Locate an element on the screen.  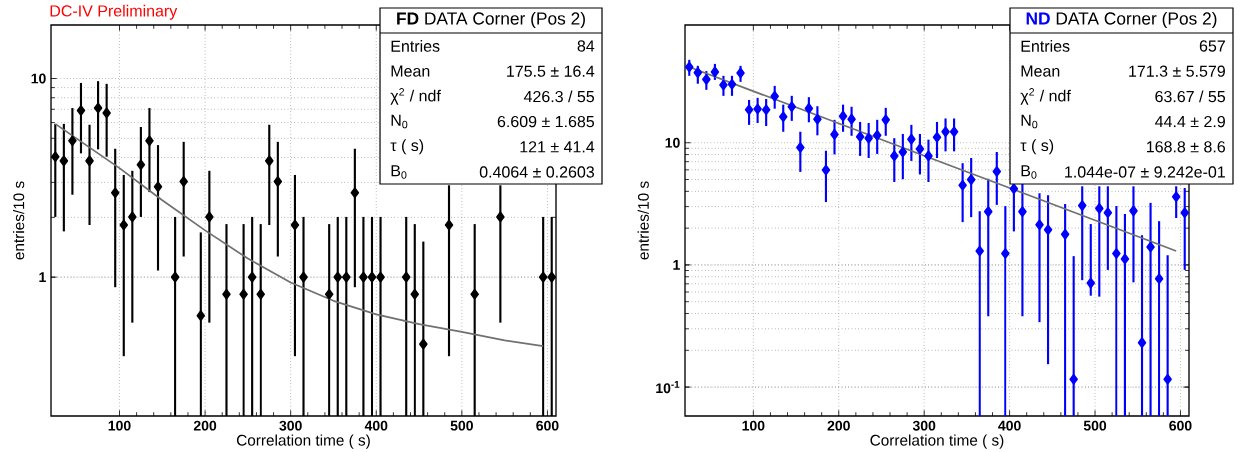
text: ND is located at coordinates (1038, 18).